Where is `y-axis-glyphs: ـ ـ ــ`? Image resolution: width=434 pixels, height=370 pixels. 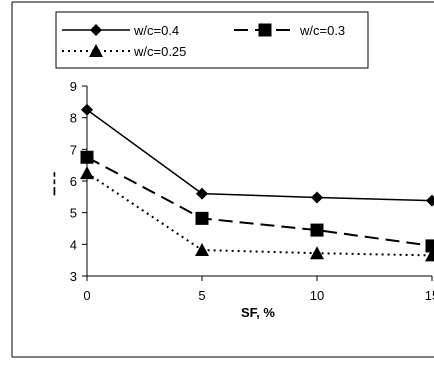
y-axis-glyphs: ـ ـ ــ is located at coordinates (50, 183).